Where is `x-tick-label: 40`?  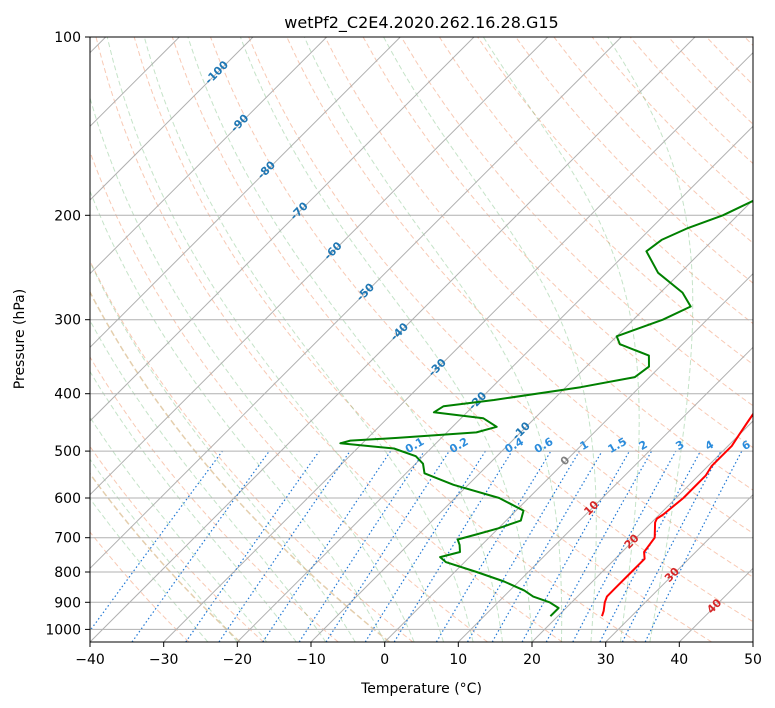
x-tick-label: 40 is located at coordinates (679, 660).